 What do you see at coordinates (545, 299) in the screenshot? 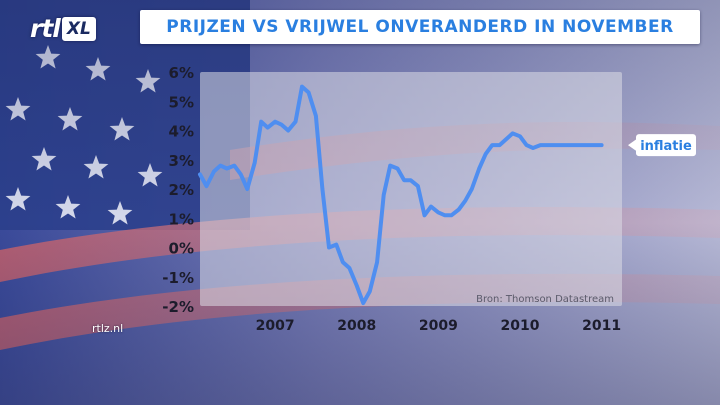
I see `source-note: Bron: Thomson Datastream` at bounding box center [545, 299].